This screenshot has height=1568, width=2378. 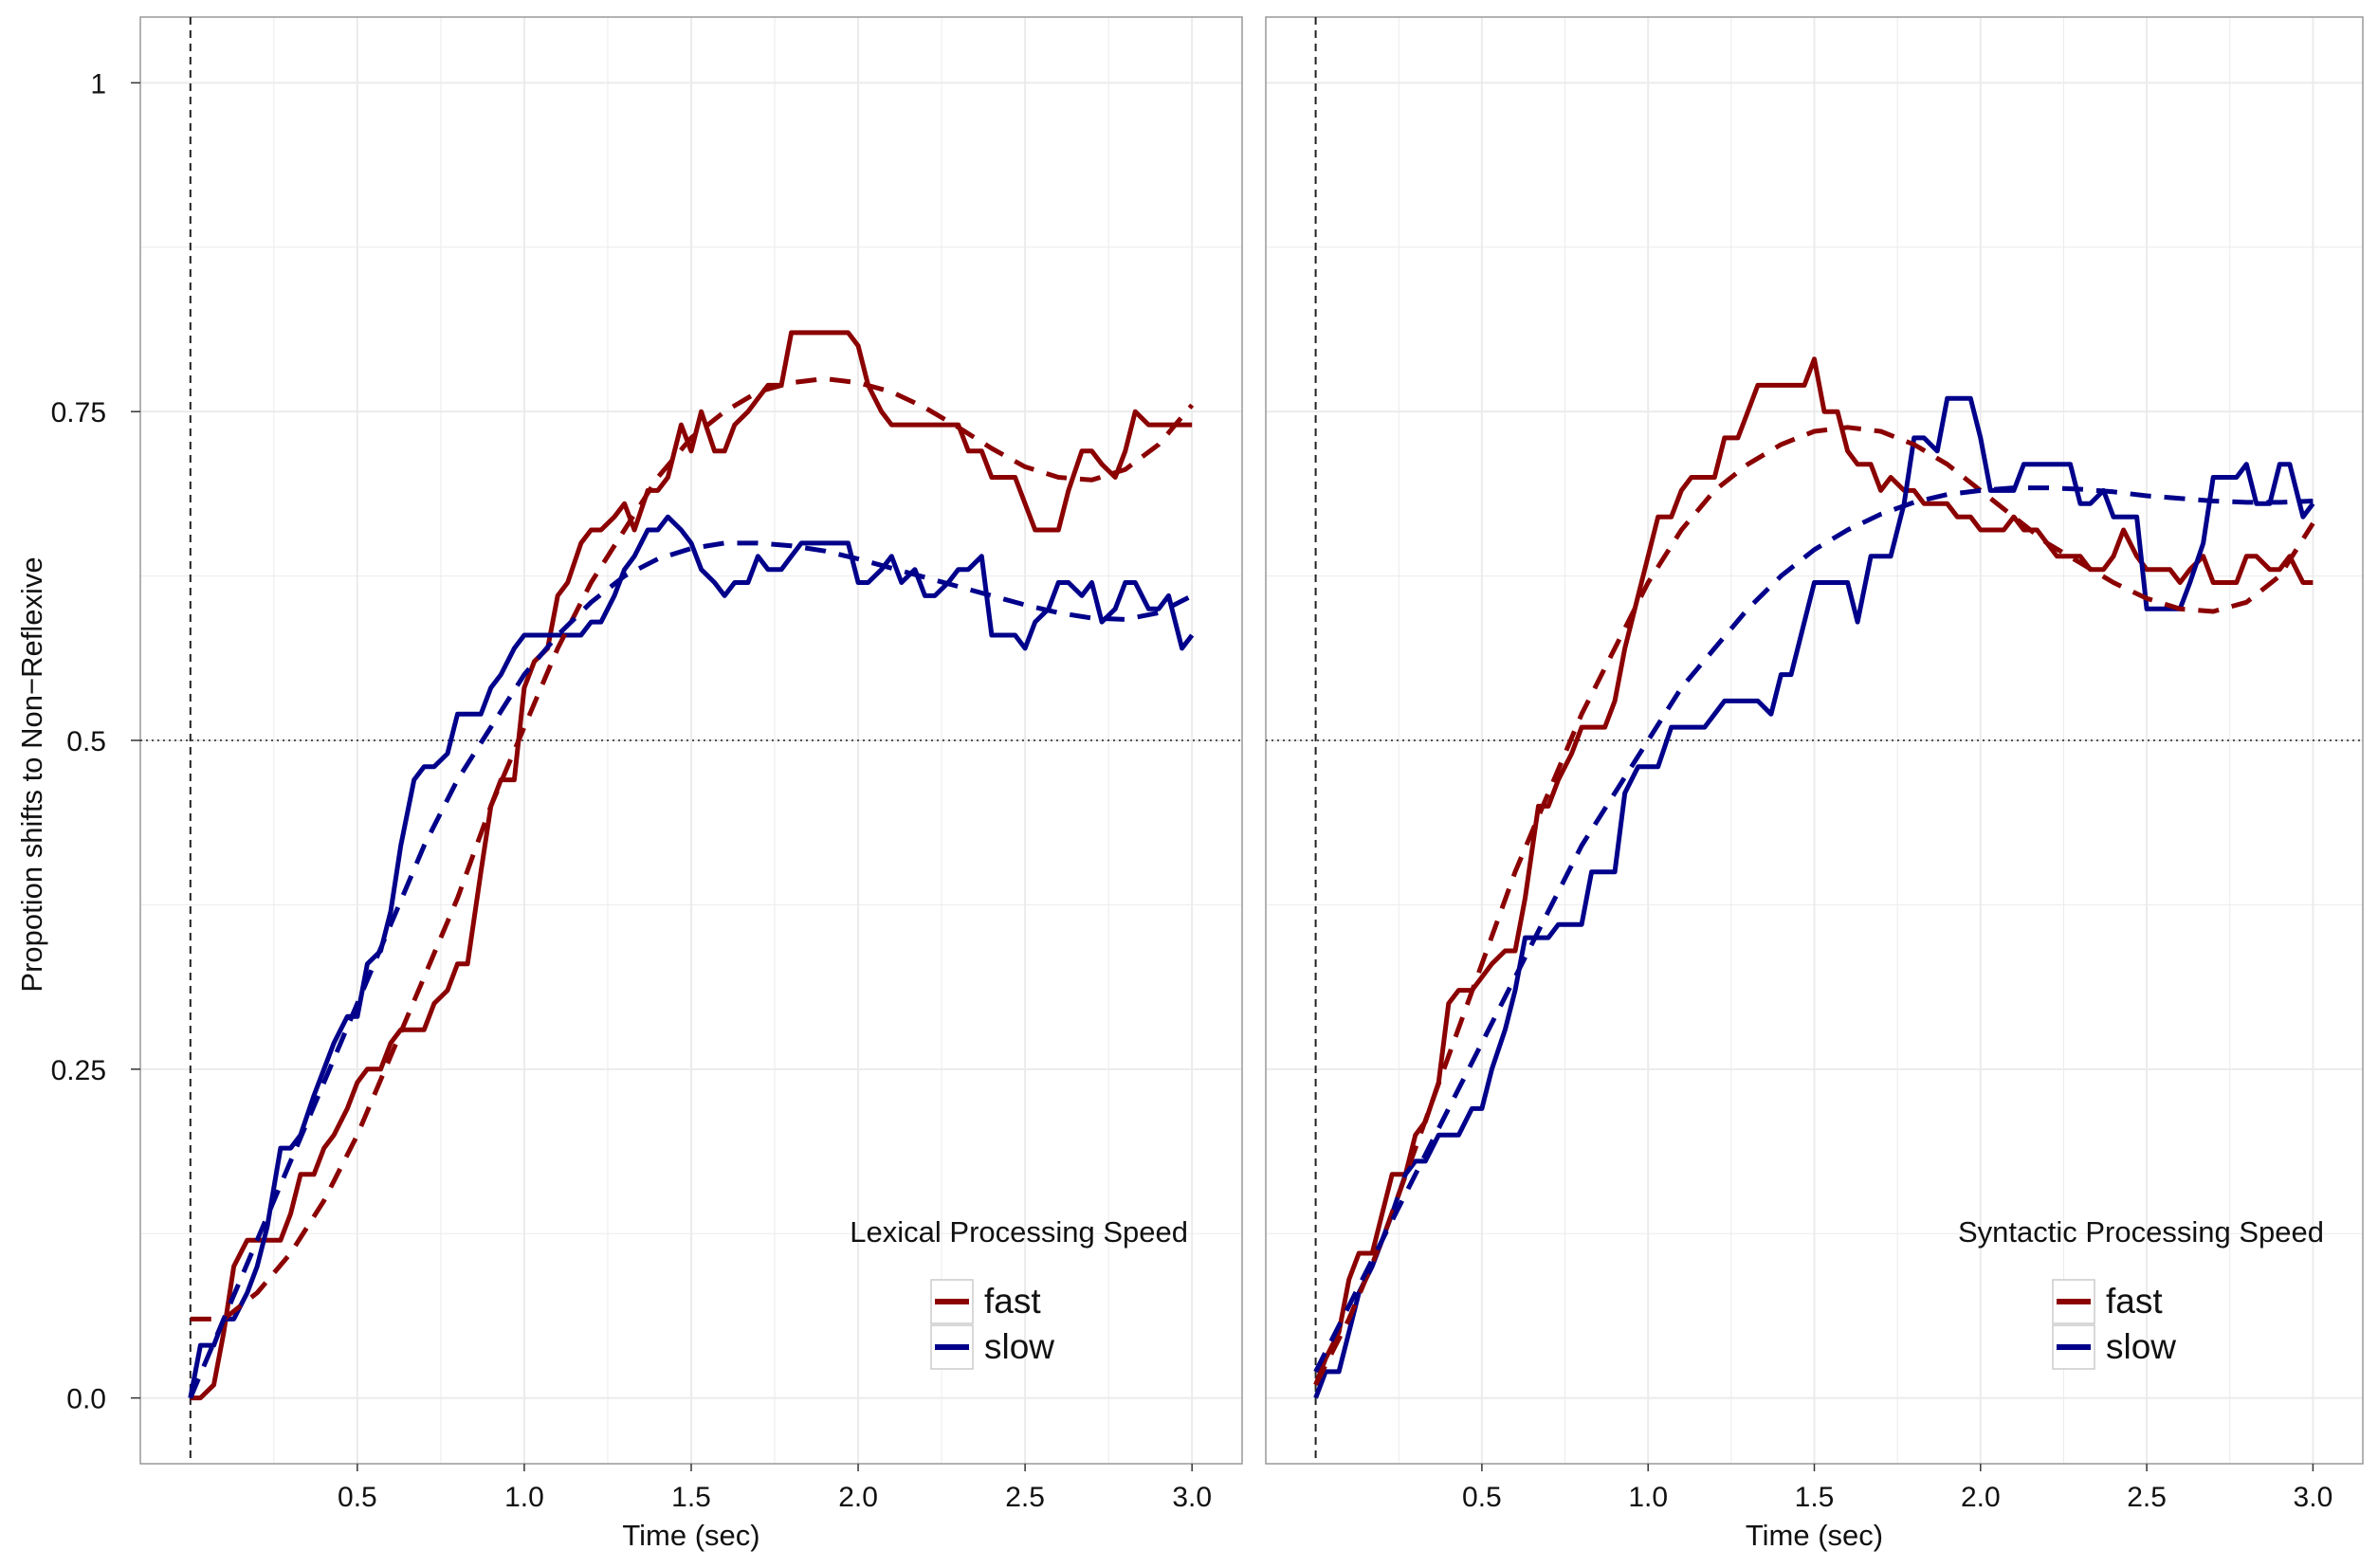 What do you see at coordinates (31, 774) in the screenshot?
I see `y-axis-label: Propotion shifts to Non−Reflexive` at bounding box center [31, 774].